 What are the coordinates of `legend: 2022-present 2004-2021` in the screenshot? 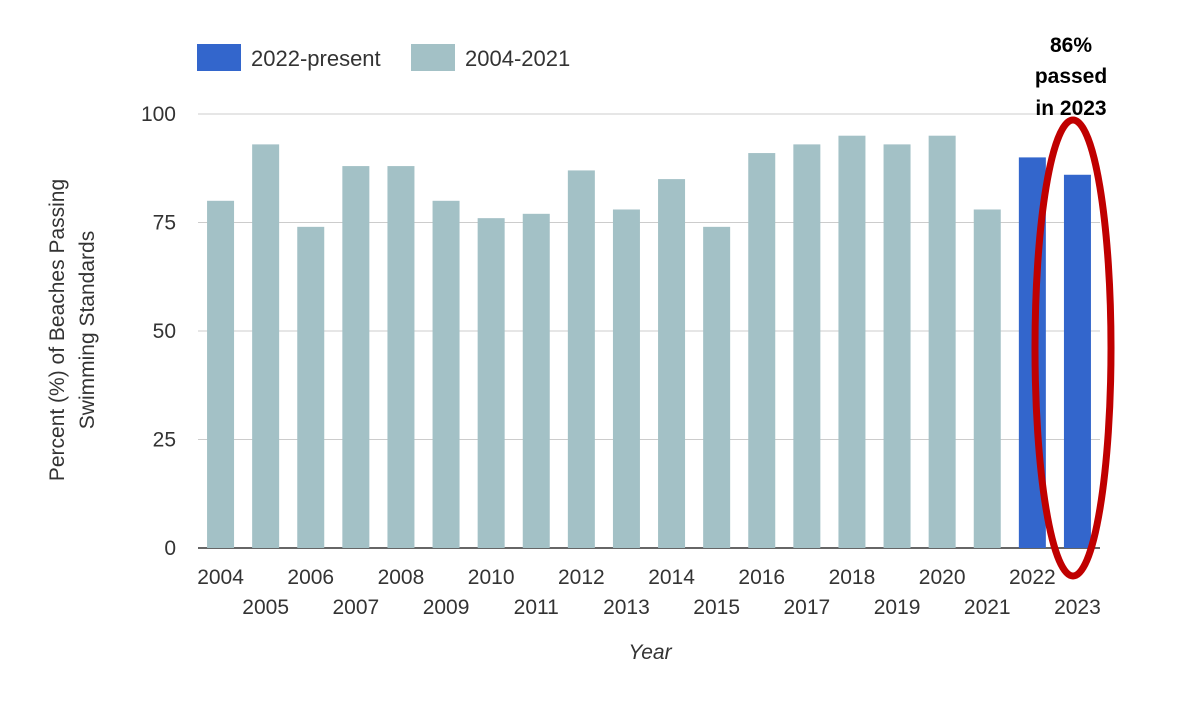 It's located at (383, 57).